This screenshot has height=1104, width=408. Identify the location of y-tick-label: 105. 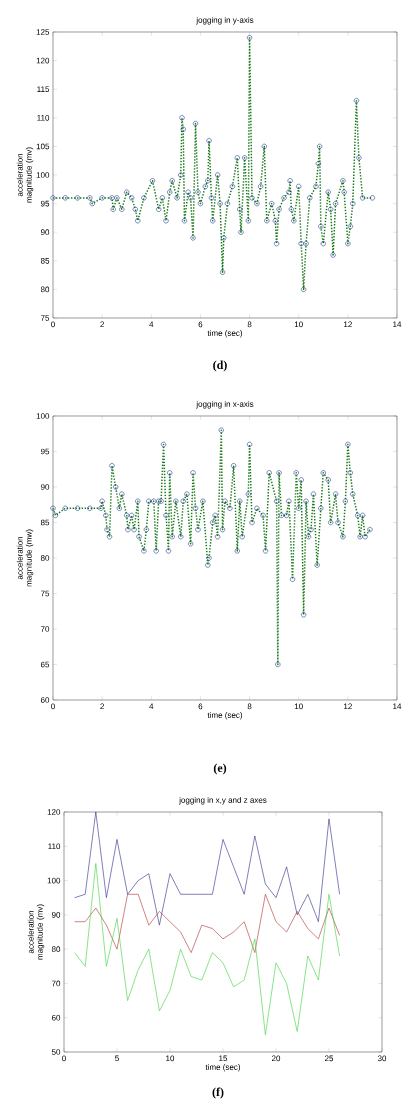
(43, 146).